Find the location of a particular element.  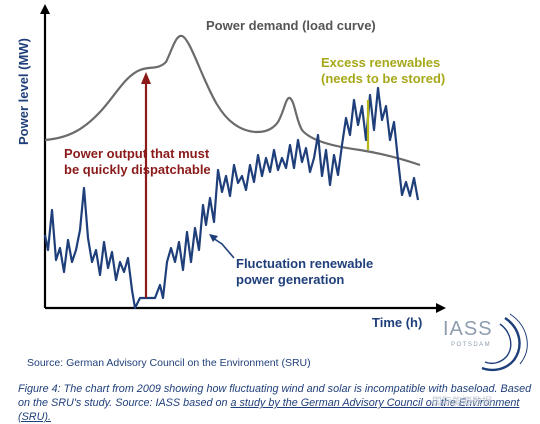

iass-logo: IASS POTSDAM is located at coordinates (485, 342).